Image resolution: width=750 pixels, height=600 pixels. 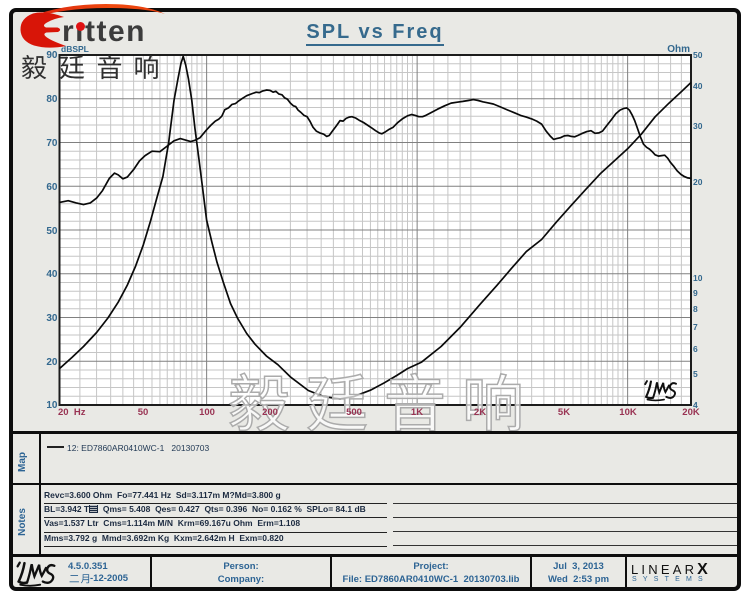 What do you see at coordinates (691, 412) in the screenshot?
I see `svg-text: 20K` at bounding box center [691, 412].